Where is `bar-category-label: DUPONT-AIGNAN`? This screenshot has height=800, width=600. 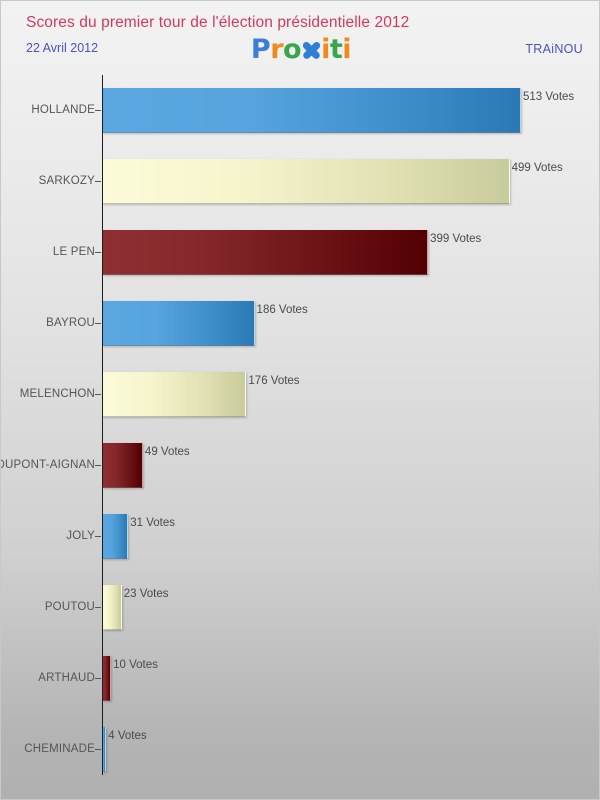 bar-category-label: DUPONT-AIGNAN is located at coordinates (47, 465).